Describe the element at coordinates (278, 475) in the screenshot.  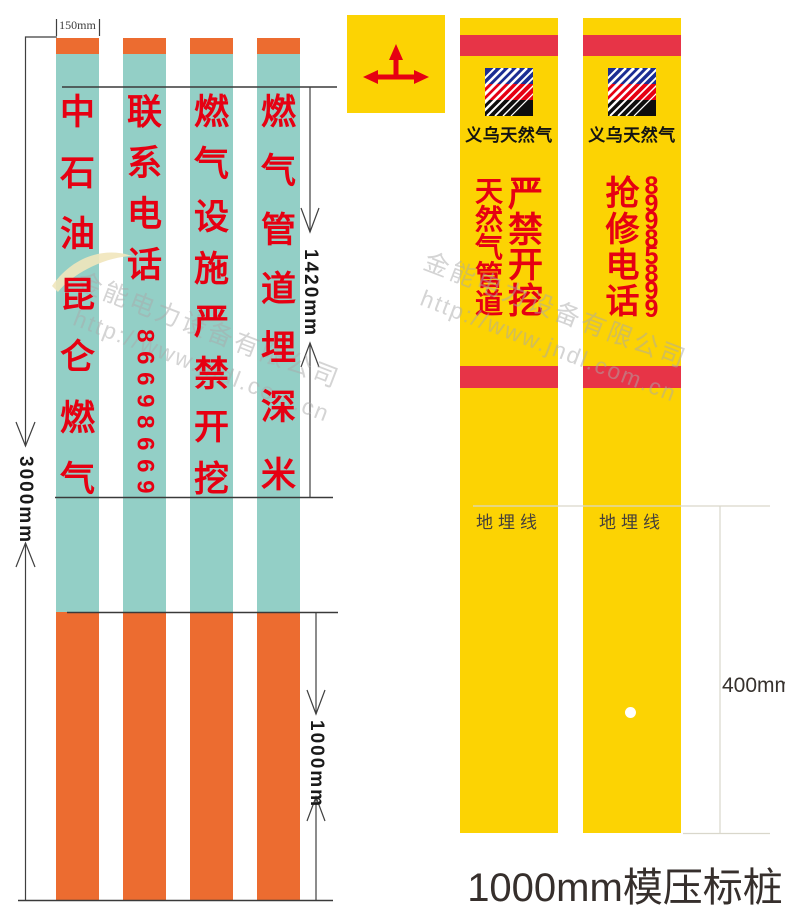
I see `left-post-4-suffix: 米` at that location.